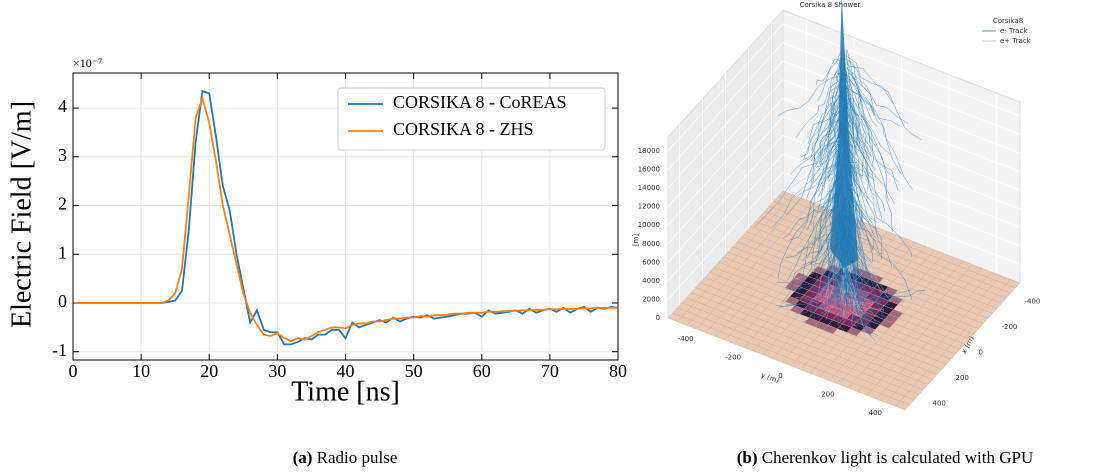  Describe the element at coordinates (463, 129) in the screenshot. I see `legend-label: CORSIKA 8 - ZHS` at that location.